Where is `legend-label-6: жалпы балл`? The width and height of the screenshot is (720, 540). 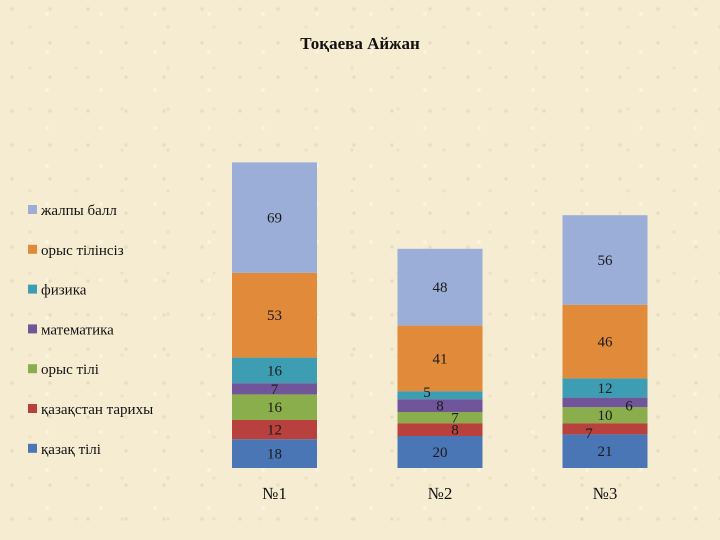 legend-label-6: жалпы балл is located at coordinates (78, 211).